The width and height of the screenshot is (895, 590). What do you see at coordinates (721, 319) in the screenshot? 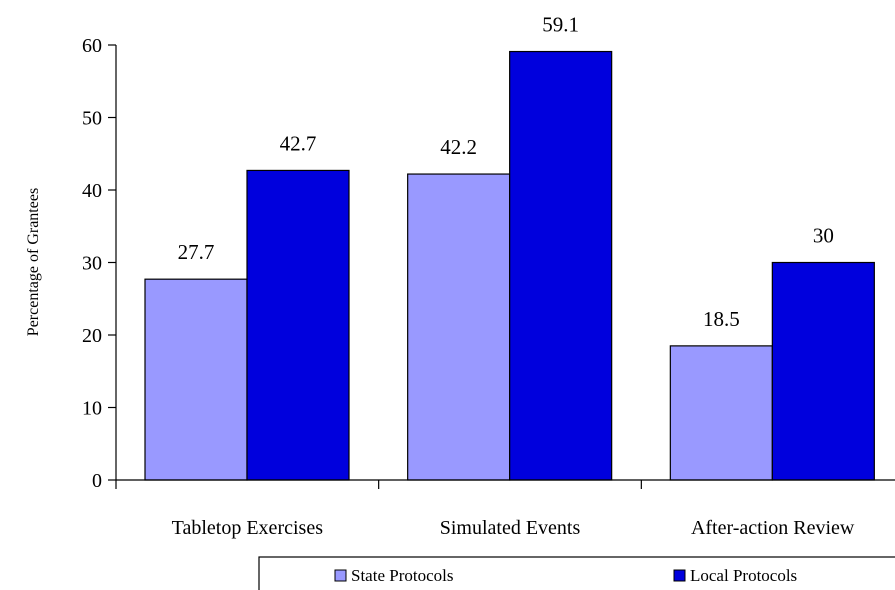
I see `data-label-0-2: 18.5` at bounding box center [721, 319].